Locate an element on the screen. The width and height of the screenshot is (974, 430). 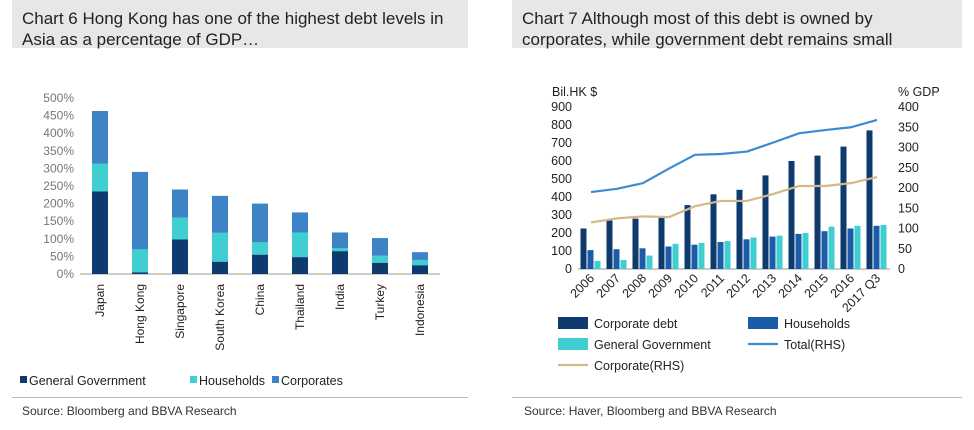
chart6-ytick-label: 300% is located at coordinates (58, 168).